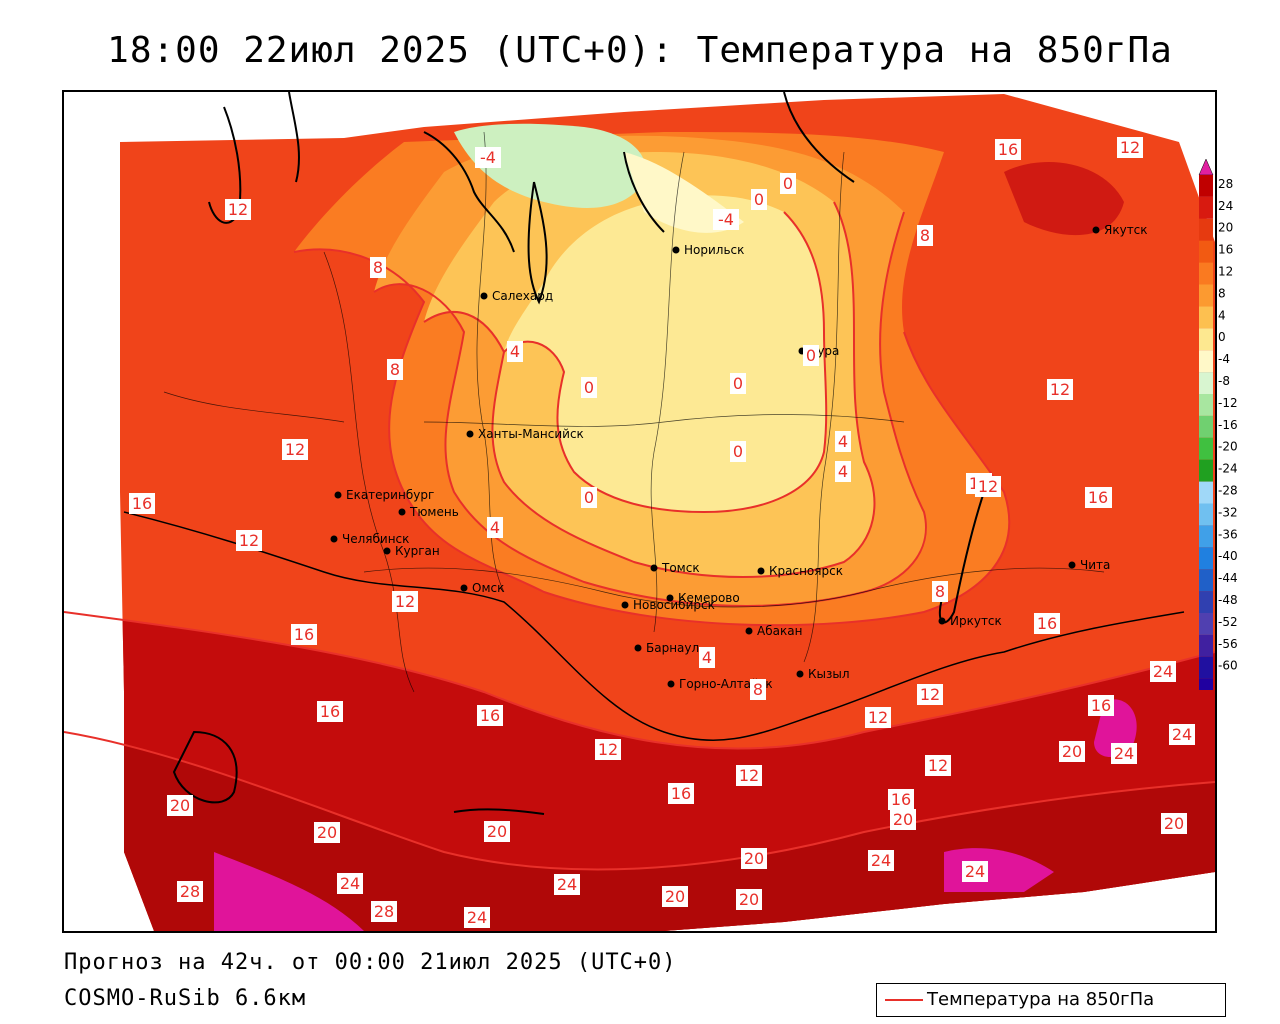 This screenshot has height=1024, width=1280. Describe the element at coordinates (1051, 1000) in the screenshot. I see `legend: Температура на 850гПа` at that location.